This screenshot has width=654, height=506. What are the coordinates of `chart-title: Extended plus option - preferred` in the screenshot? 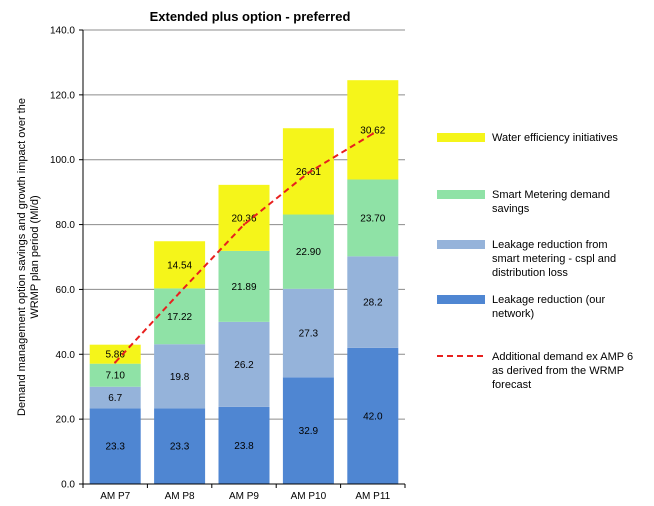 It's located at (250, 16).